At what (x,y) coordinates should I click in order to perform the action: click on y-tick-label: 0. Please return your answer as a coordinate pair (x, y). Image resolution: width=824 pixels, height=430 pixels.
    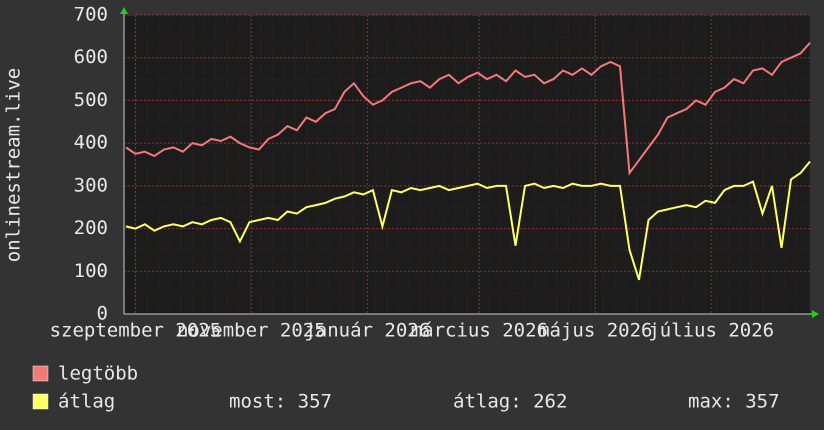
    Looking at the image, I should click on (102, 314).